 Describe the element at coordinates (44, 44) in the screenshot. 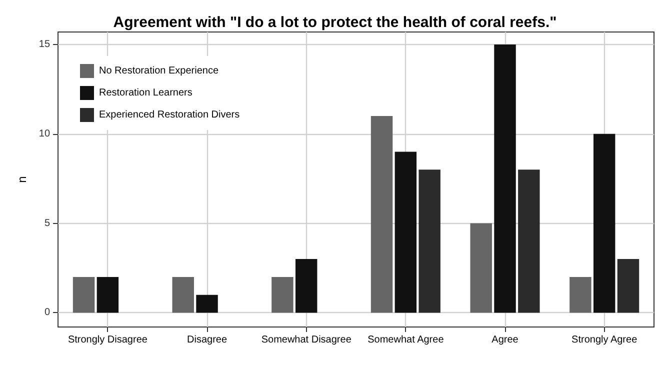

I see `y-tick-label: 15` at that location.